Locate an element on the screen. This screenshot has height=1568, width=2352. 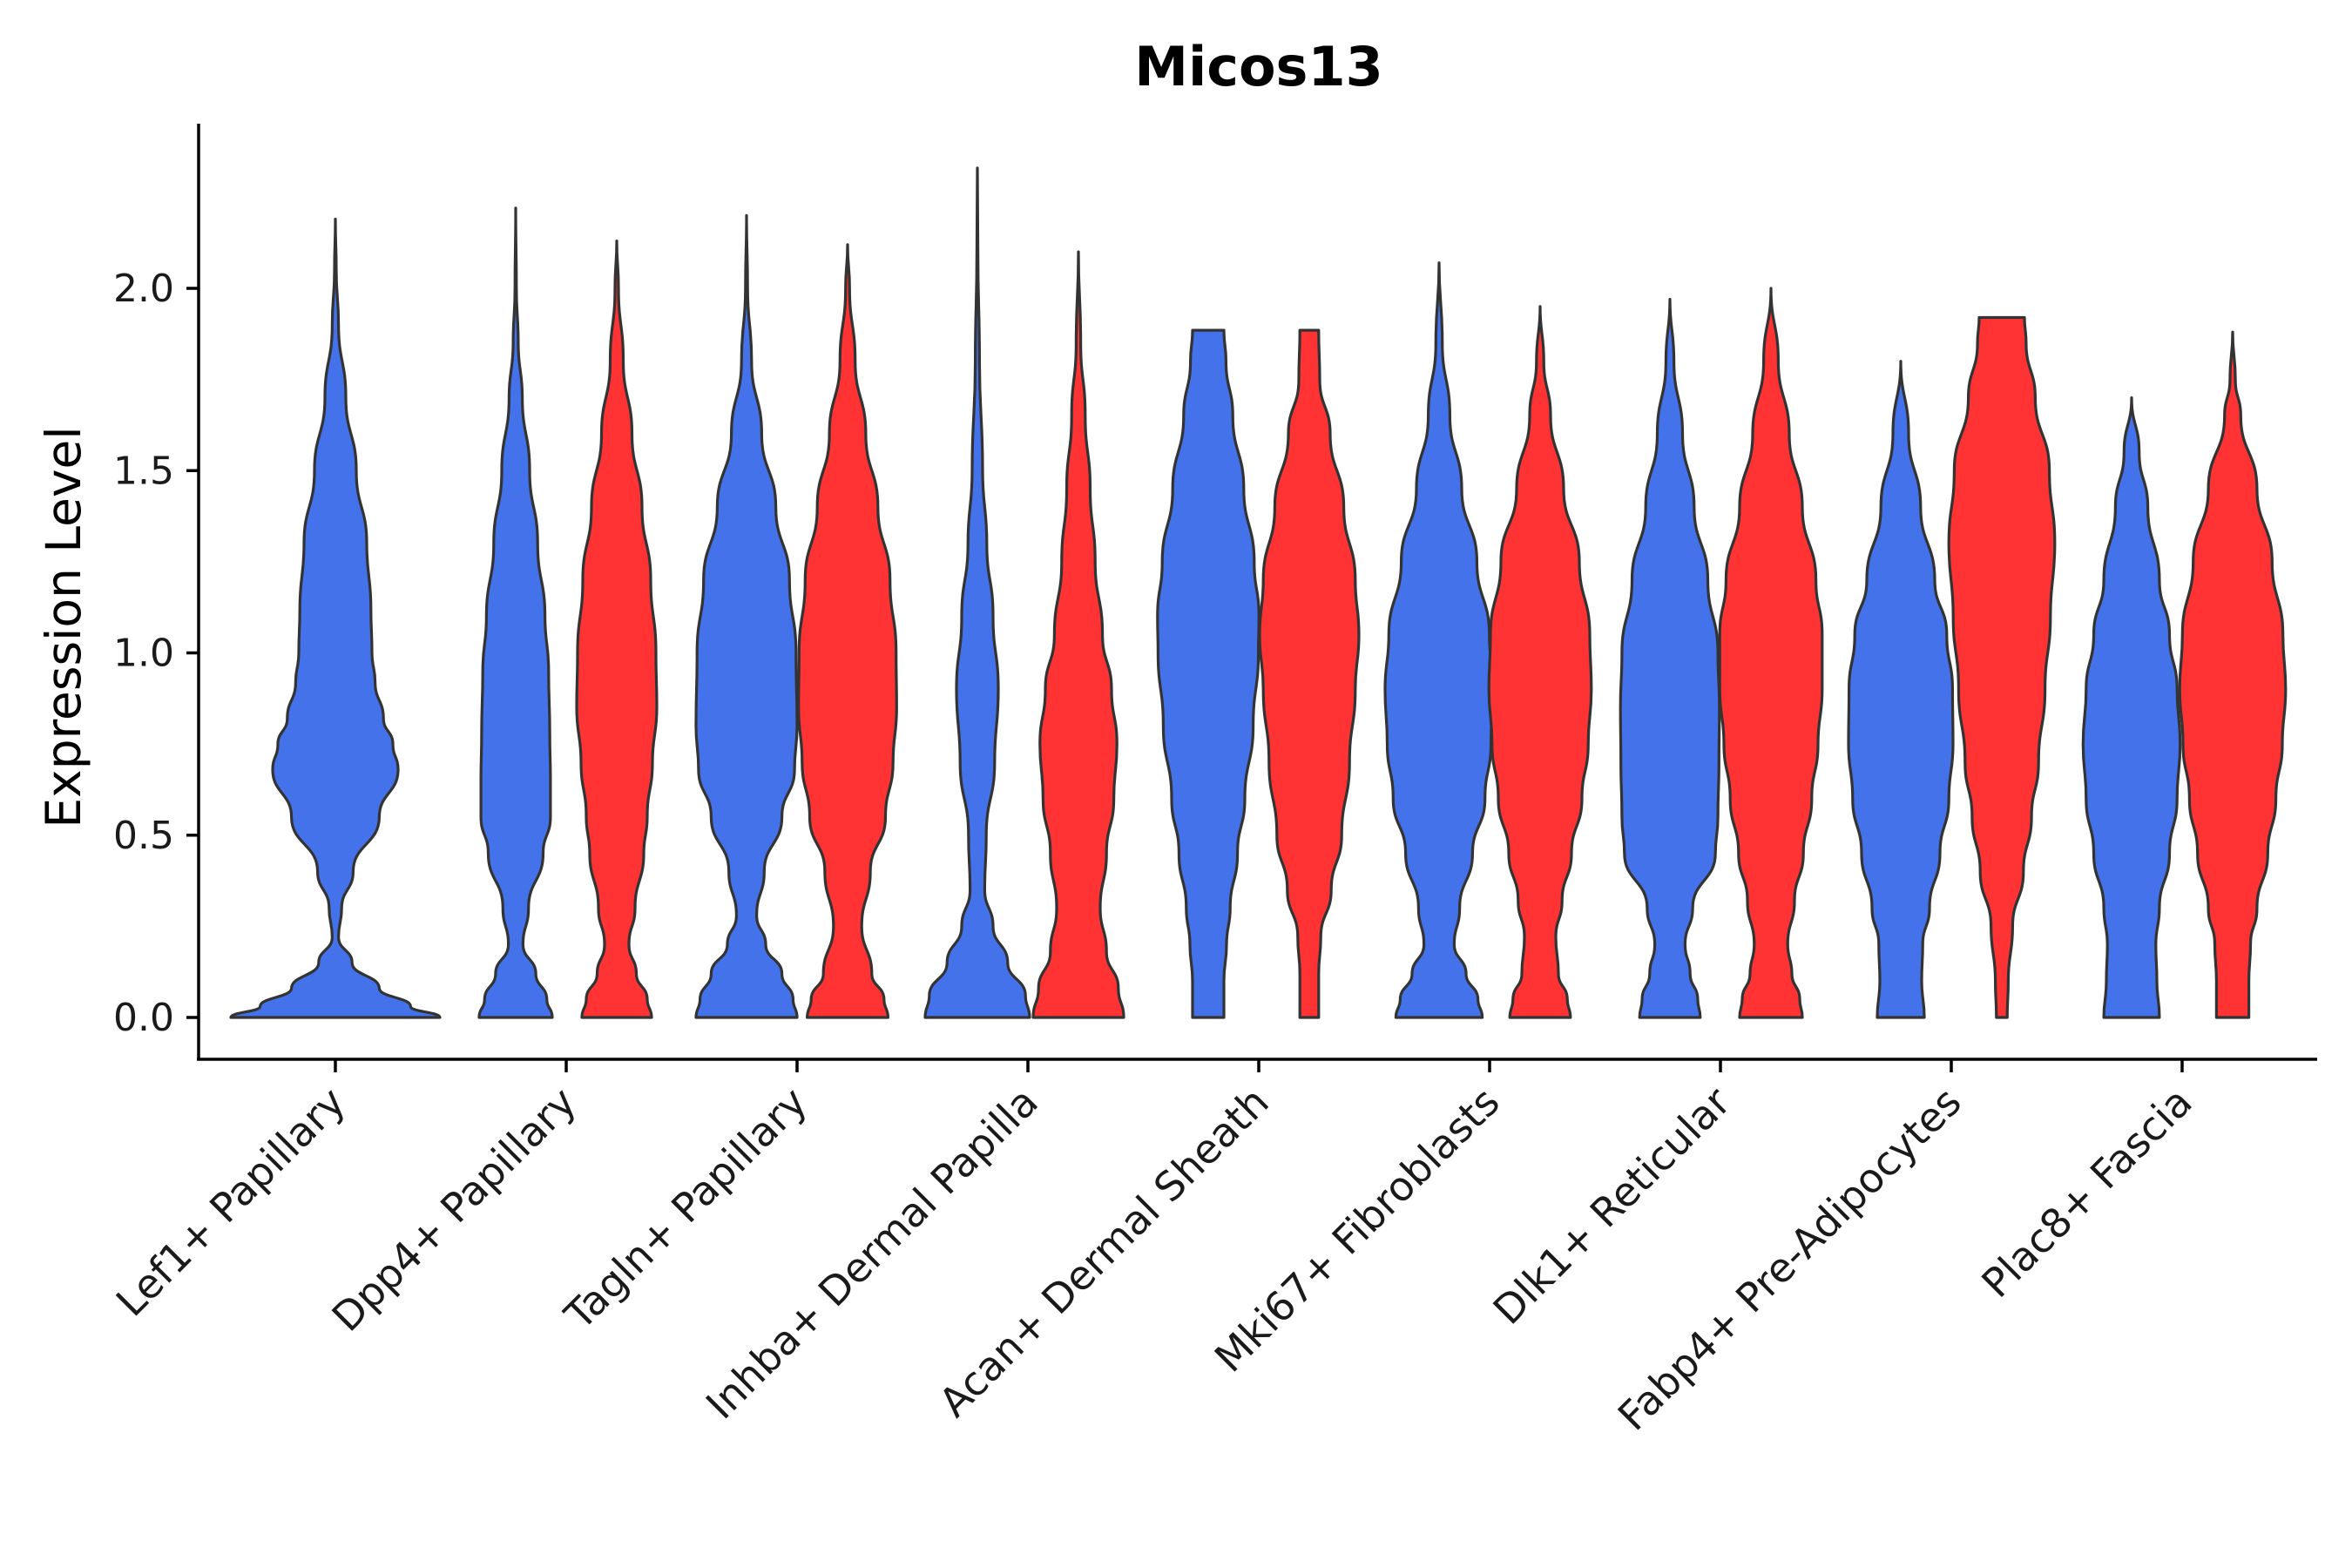
violin-group_a-inhba-dermal-papilla is located at coordinates (977, 592).